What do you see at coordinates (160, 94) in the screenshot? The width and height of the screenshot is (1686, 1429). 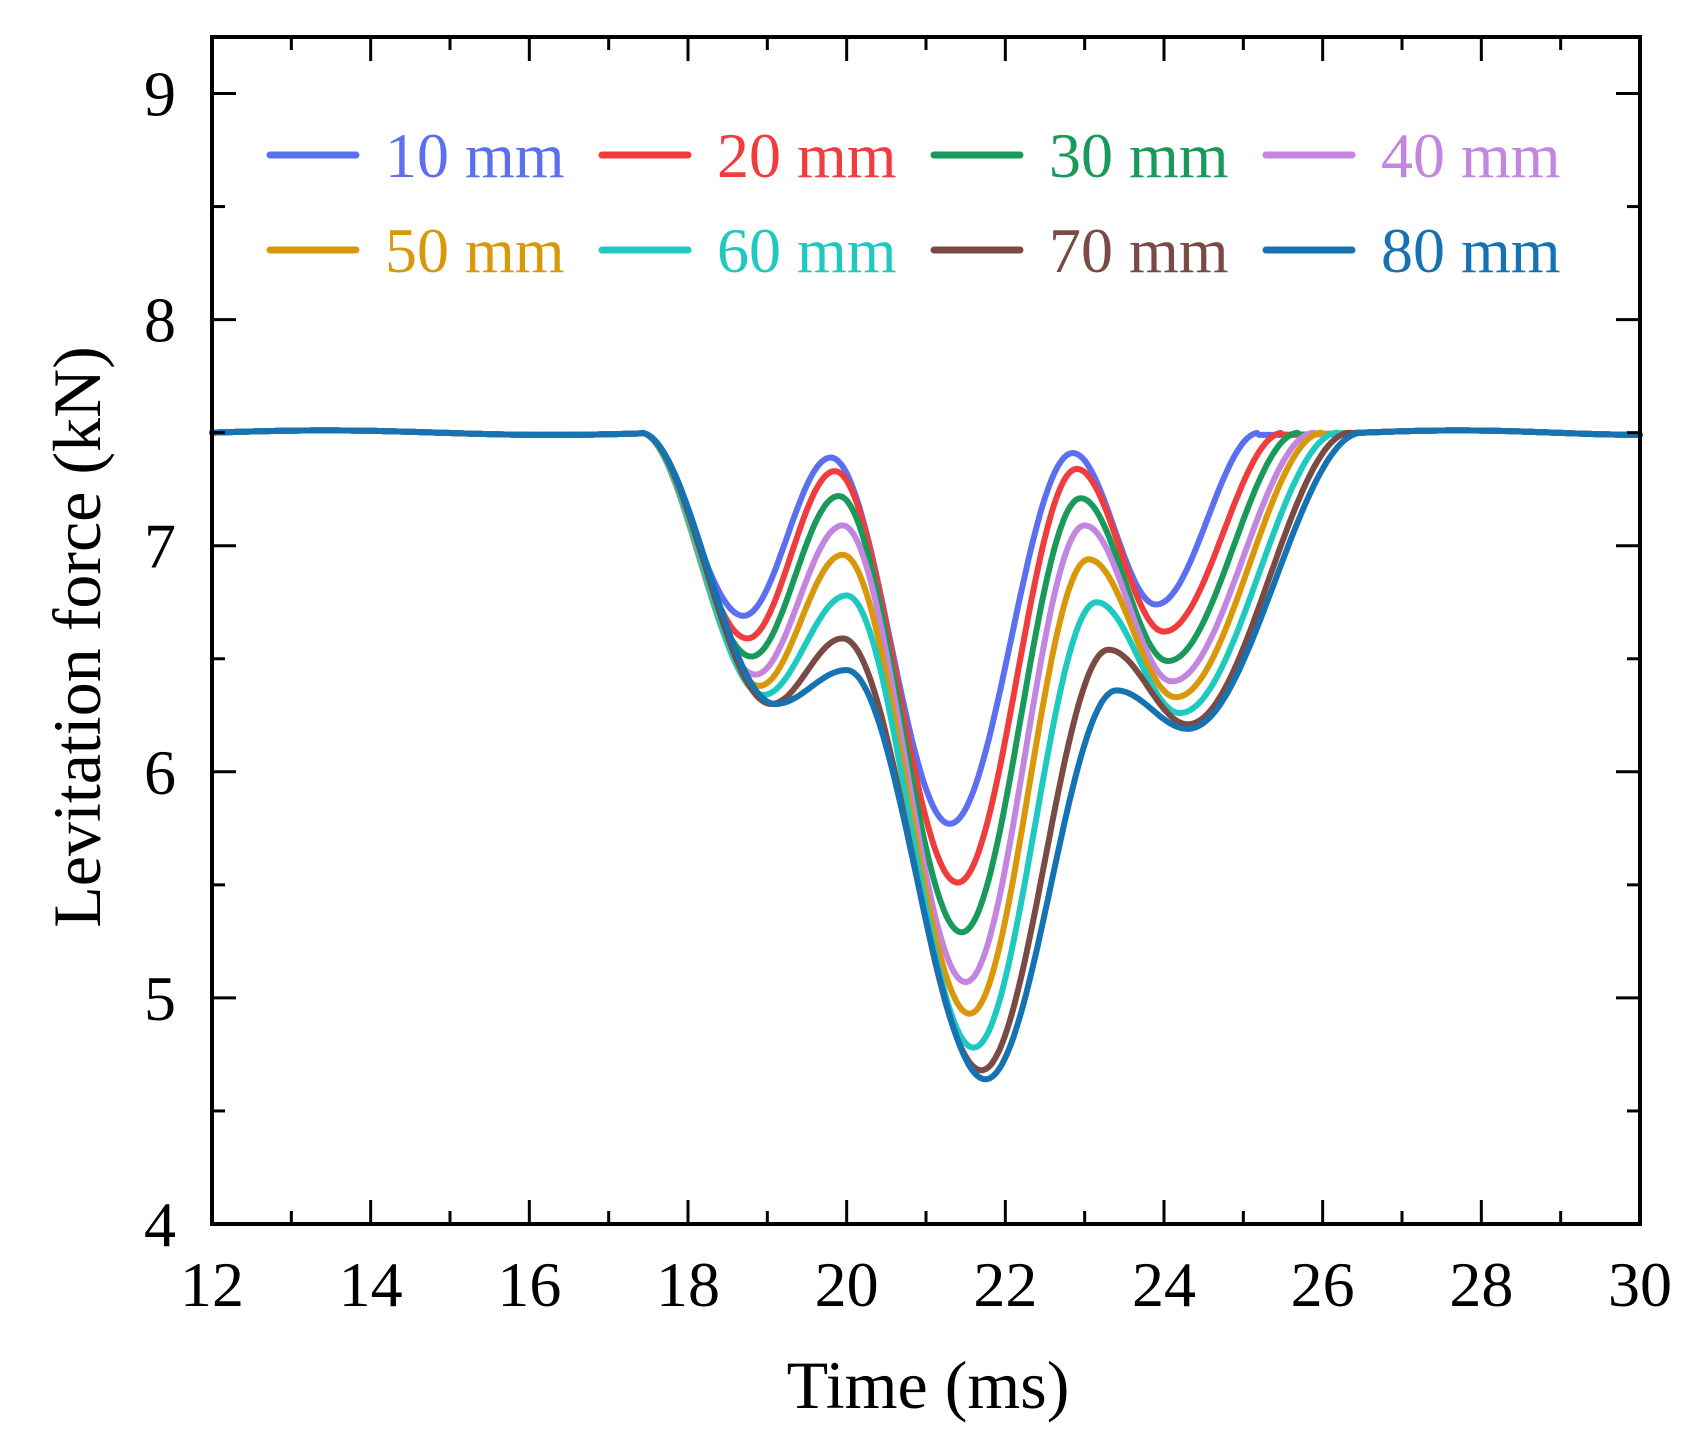 I see `y-tick-label: 9` at bounding box center [160, 94].